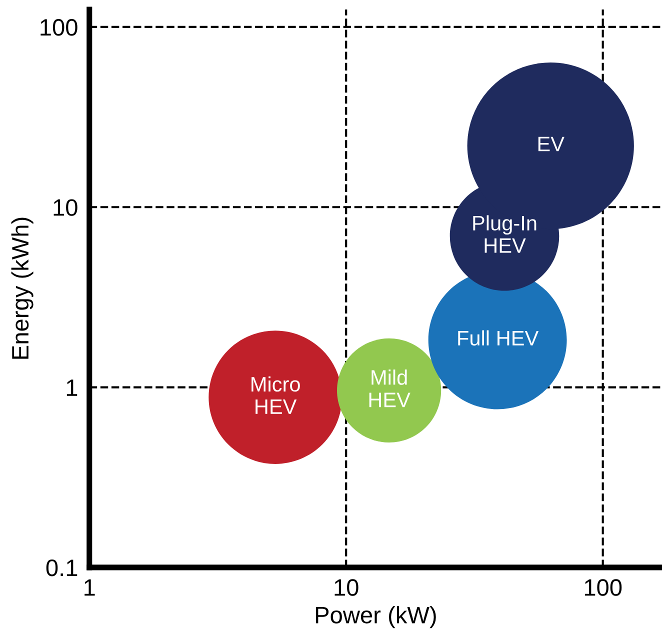 This screenshot has height=634, width=662. Describe the element at coordinates (504, 234) in the screenshot. I see `series-label: Plug-In HEV` at that location.